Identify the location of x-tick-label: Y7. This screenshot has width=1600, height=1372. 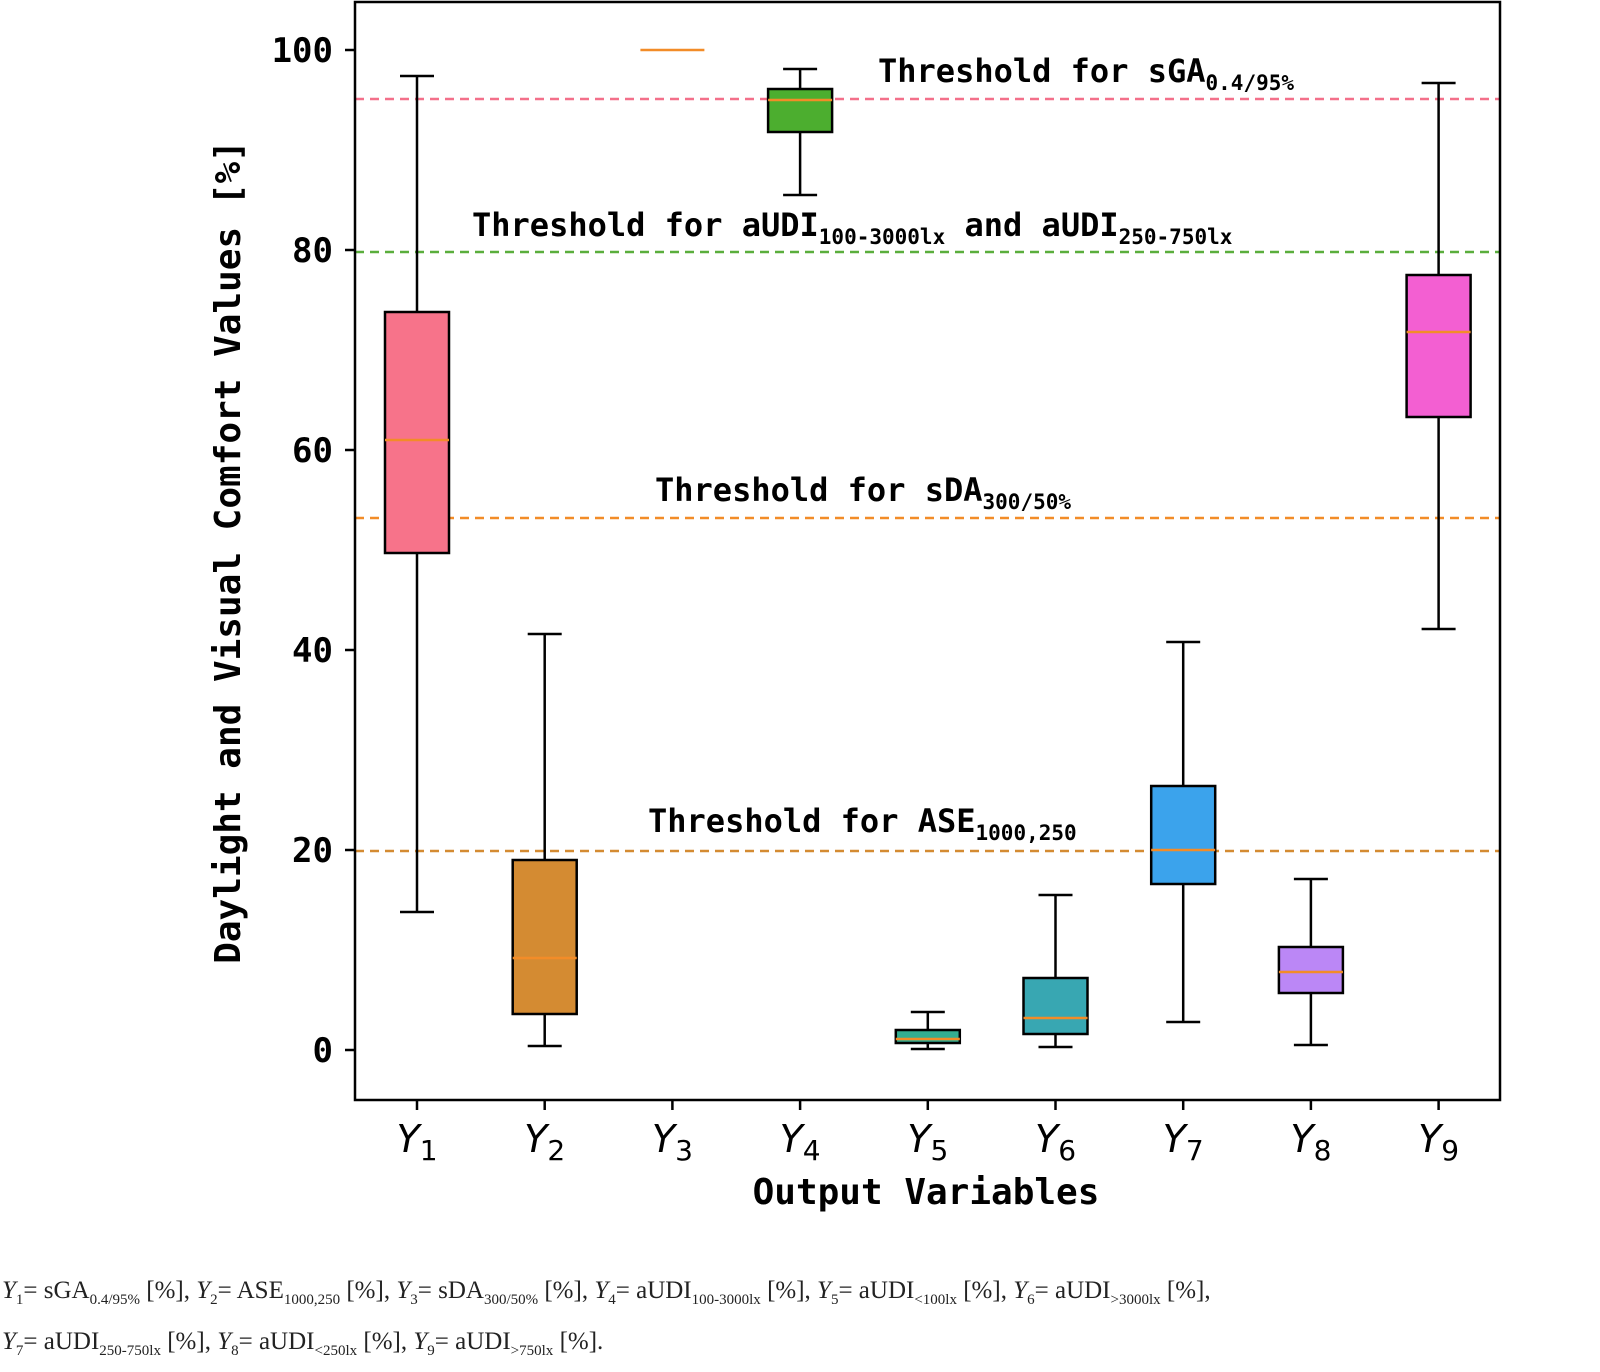
(1183, 1142).